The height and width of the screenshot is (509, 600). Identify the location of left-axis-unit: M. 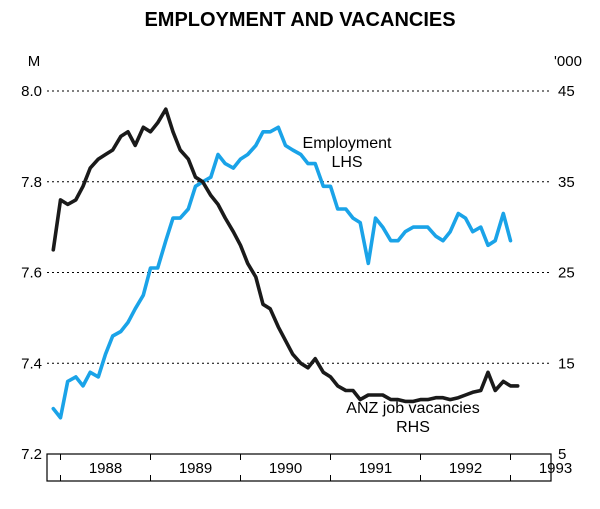
(34, 61).